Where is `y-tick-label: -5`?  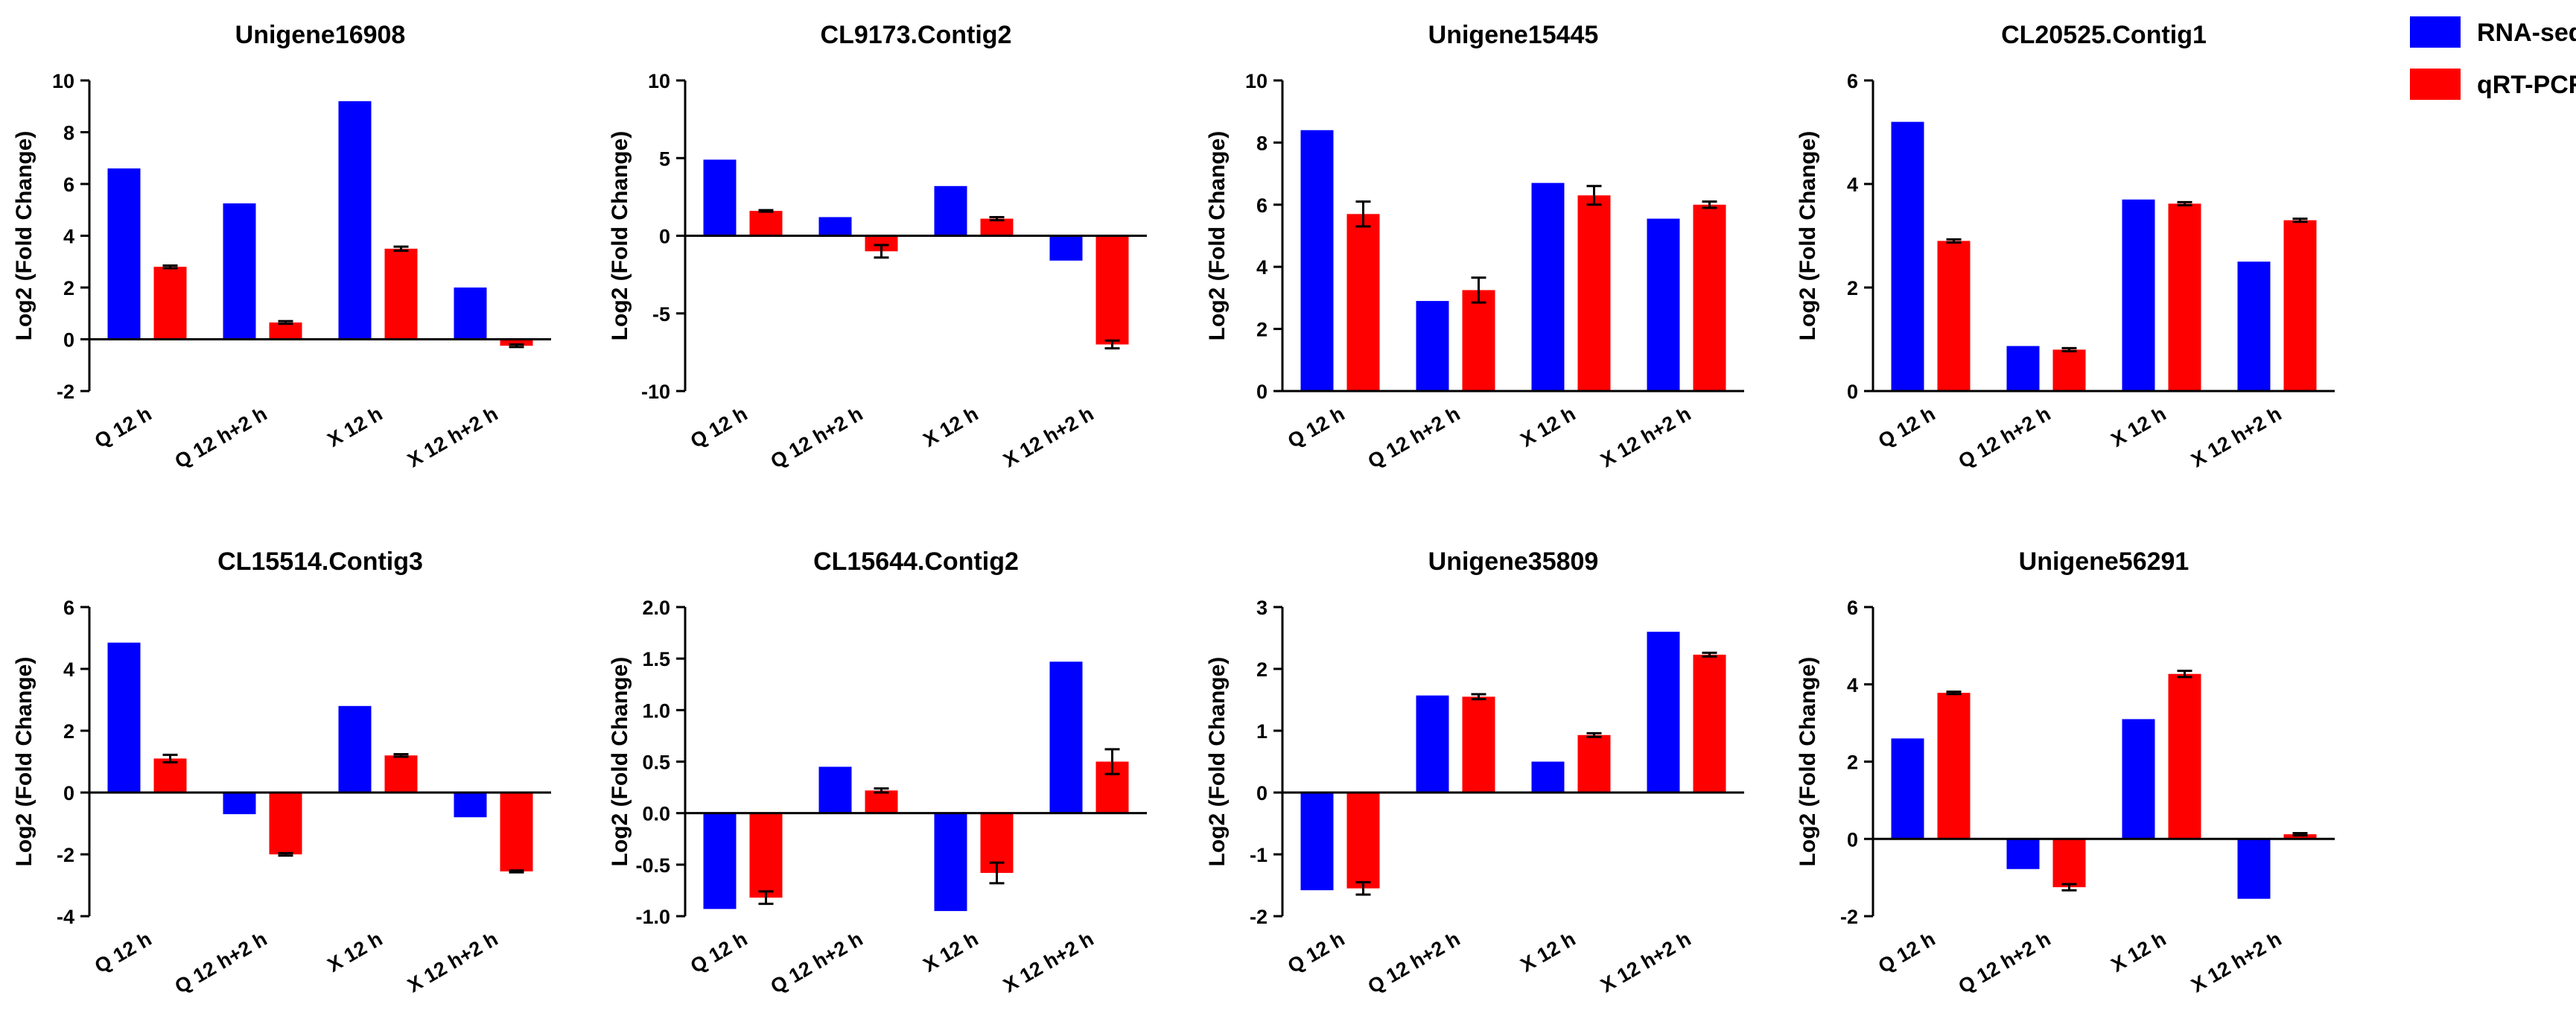
y-tick-label: -5 is located at coordinates (661, 314).